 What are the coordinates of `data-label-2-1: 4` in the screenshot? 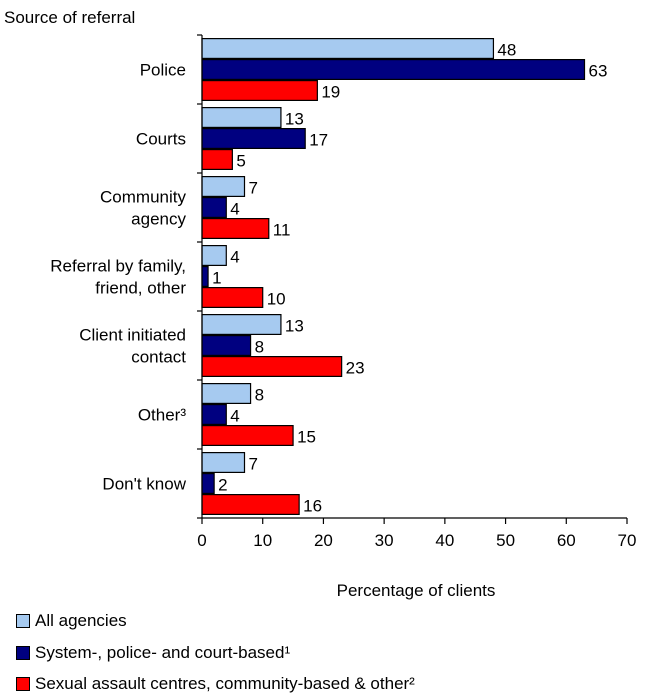 It's located at (234, 208).